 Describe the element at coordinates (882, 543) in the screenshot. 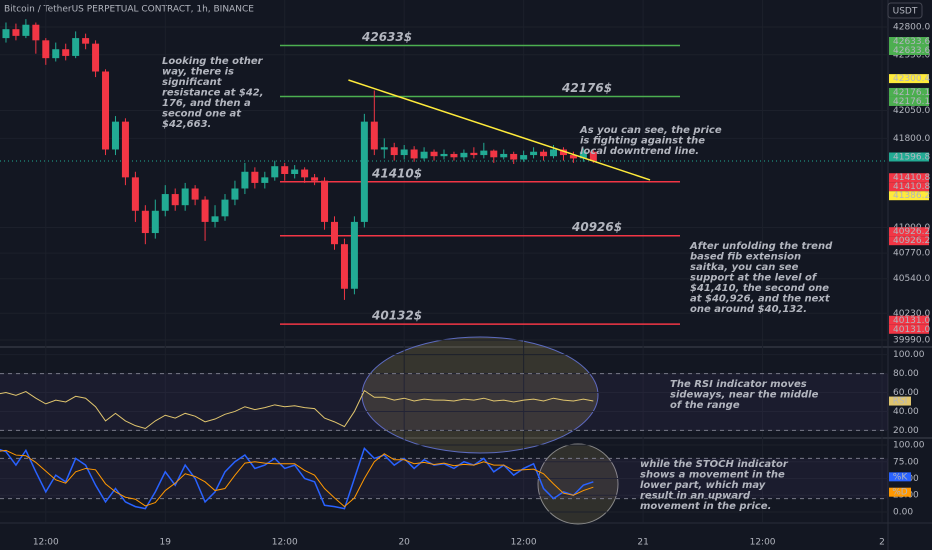

I see `x-tick-label: 2` at that location.